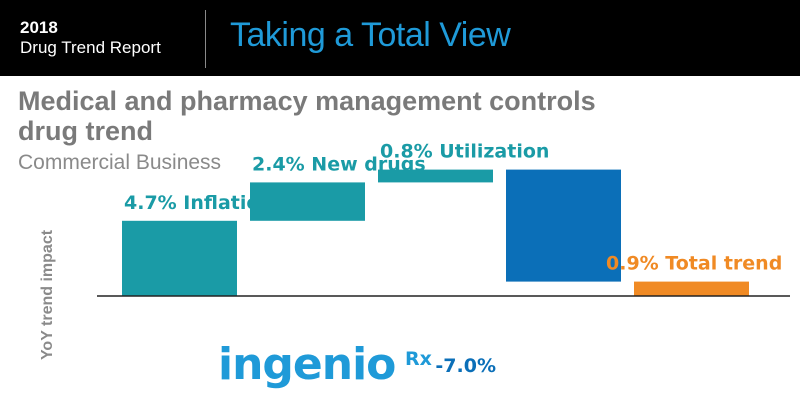 The width and height of the screenshot is (800, 418). I want to click on chart-subtitle: Commercial Business, so click(120, 162).